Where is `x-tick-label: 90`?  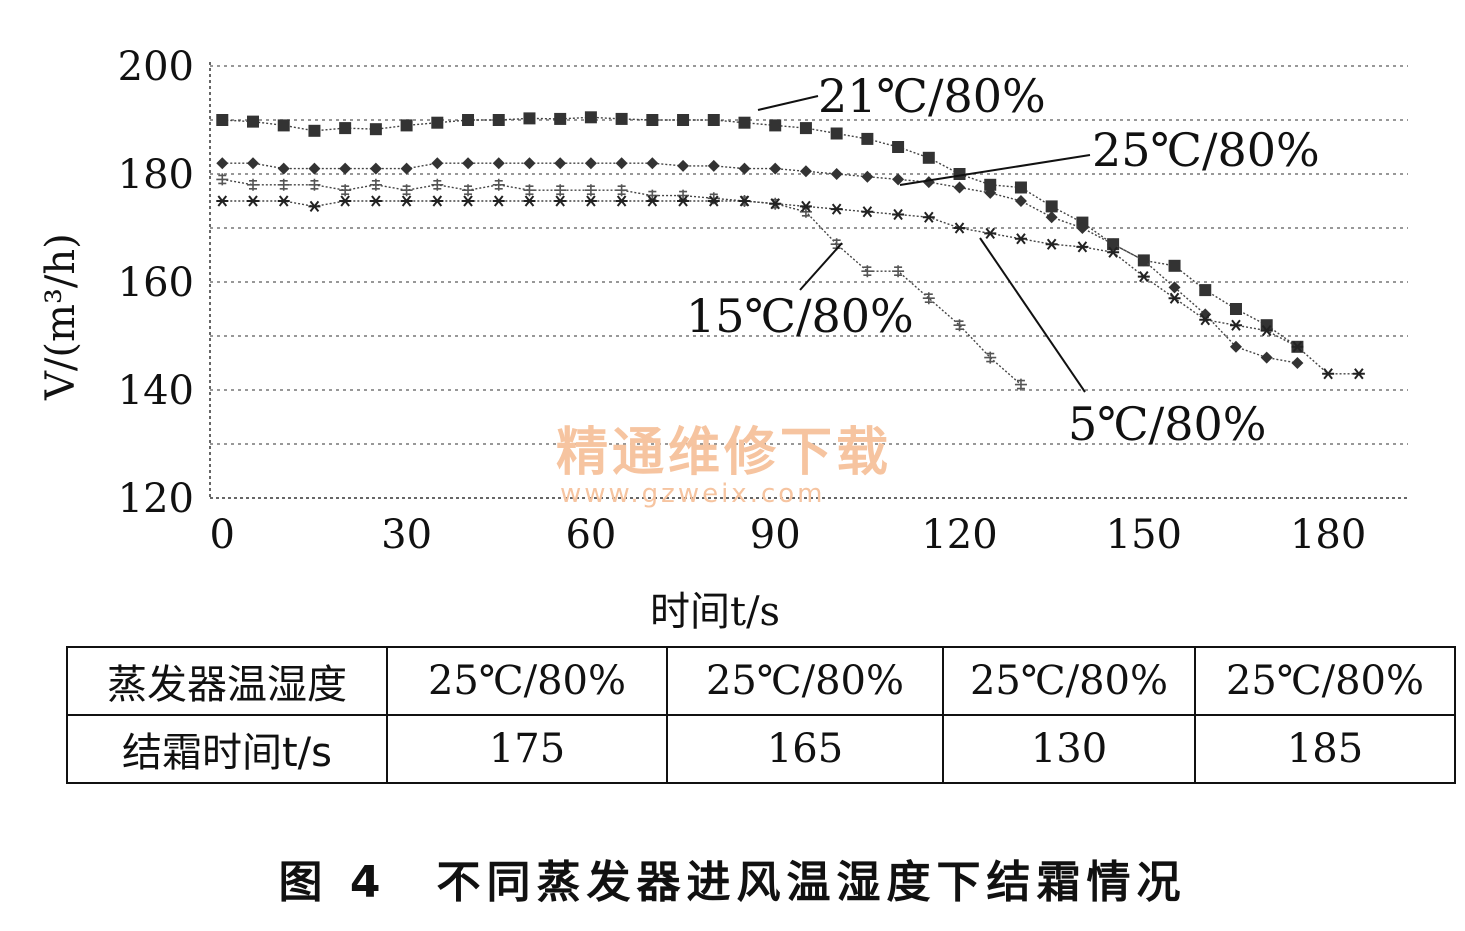 x-tick-label: 90 is located at coordinates (775, 535).